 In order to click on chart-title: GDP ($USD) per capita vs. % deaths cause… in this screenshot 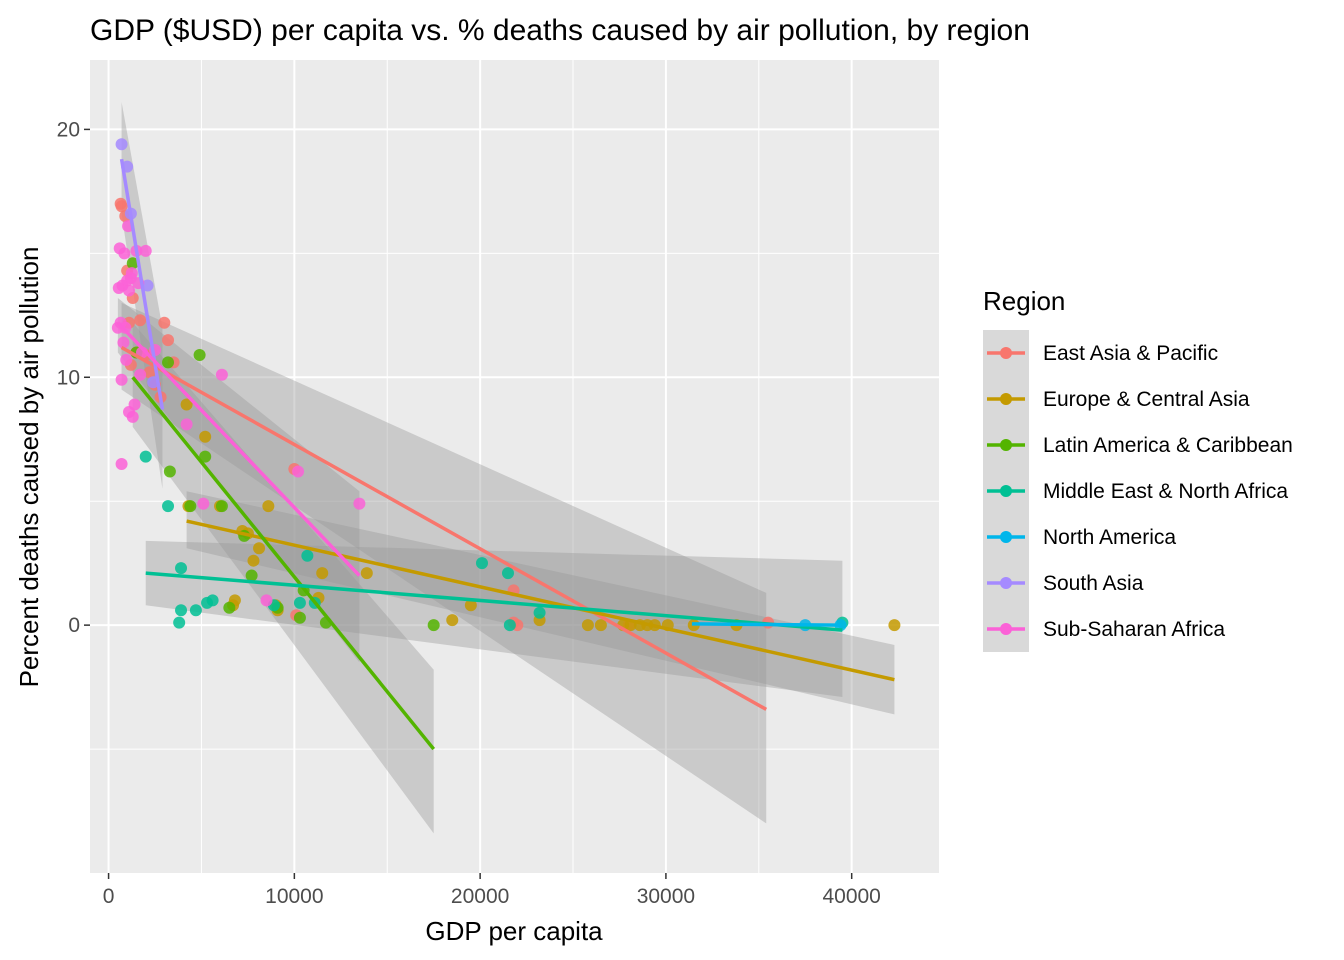, I will do `click(560, 30)`.